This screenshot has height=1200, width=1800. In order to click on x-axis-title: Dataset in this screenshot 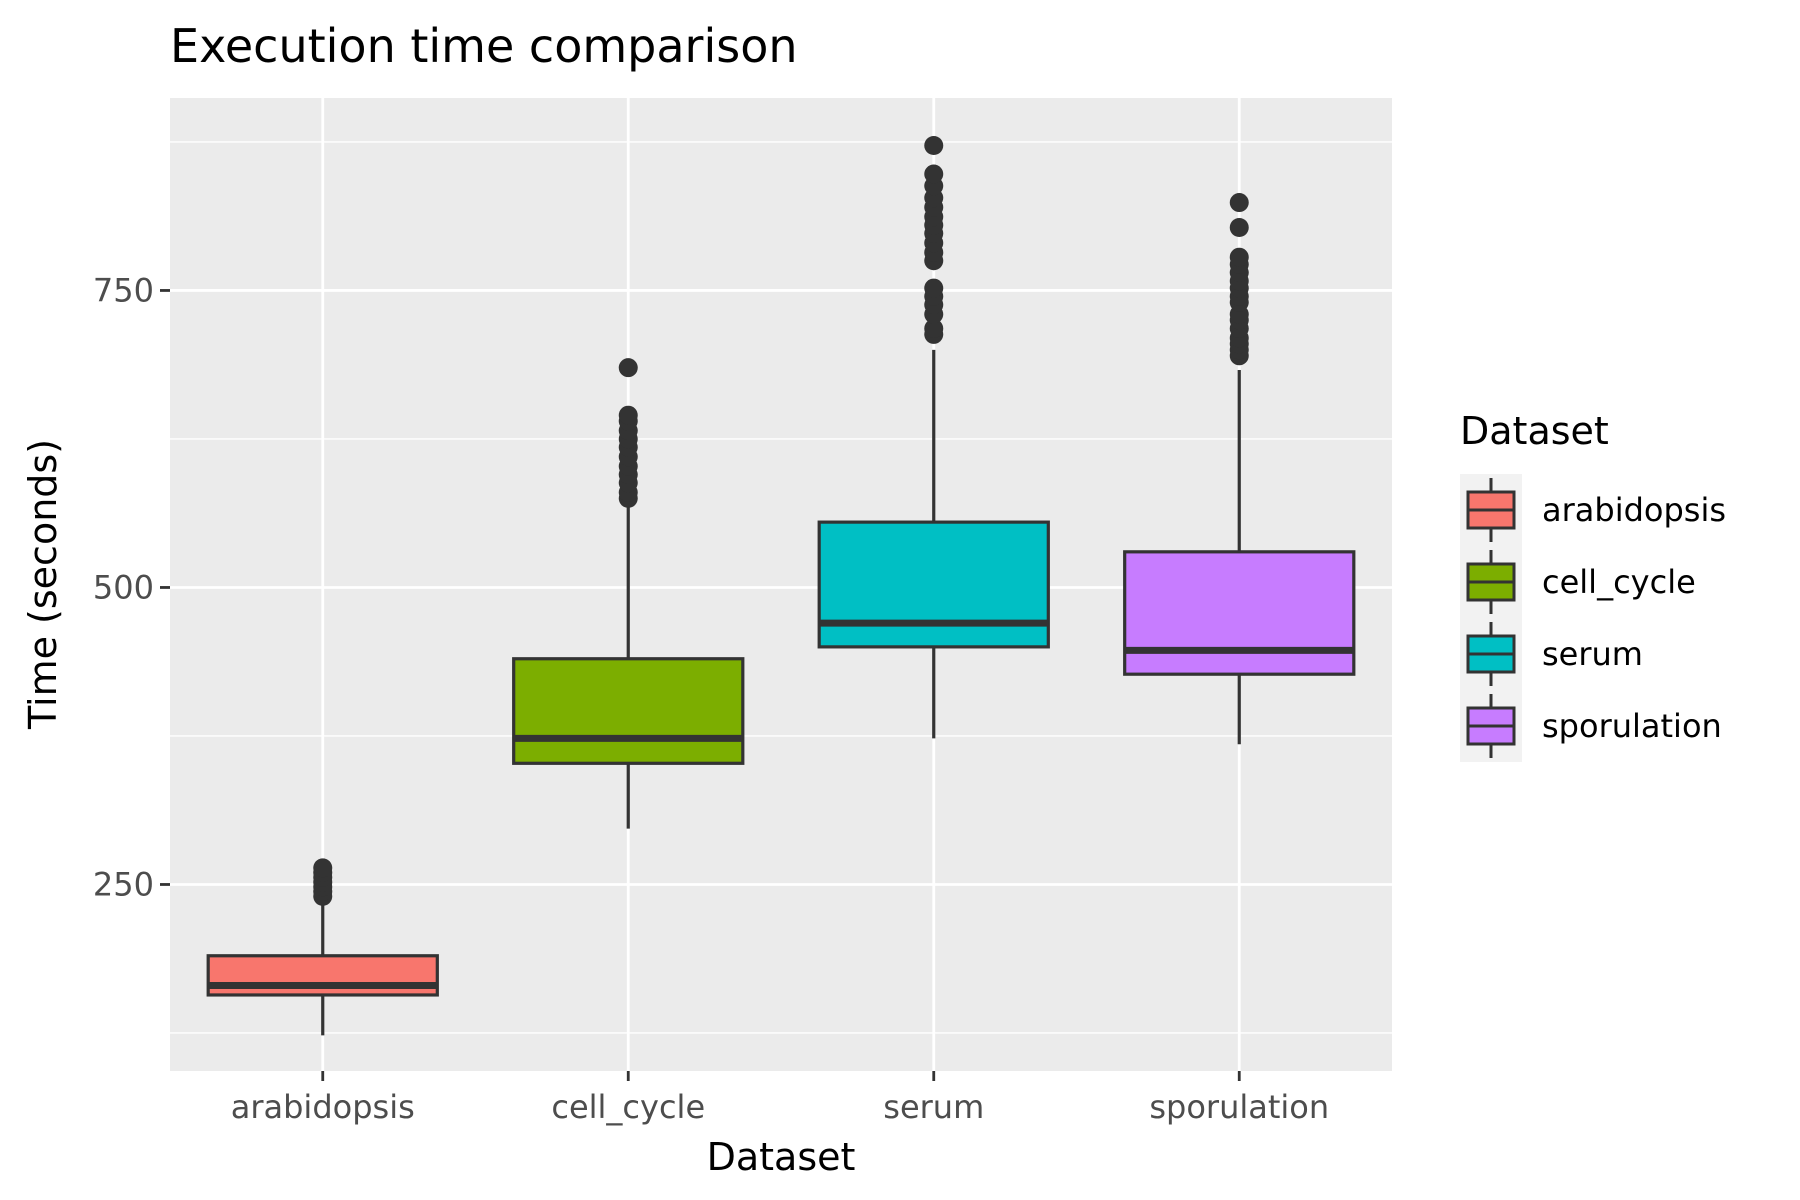, I will do `click(781, 1157)`.